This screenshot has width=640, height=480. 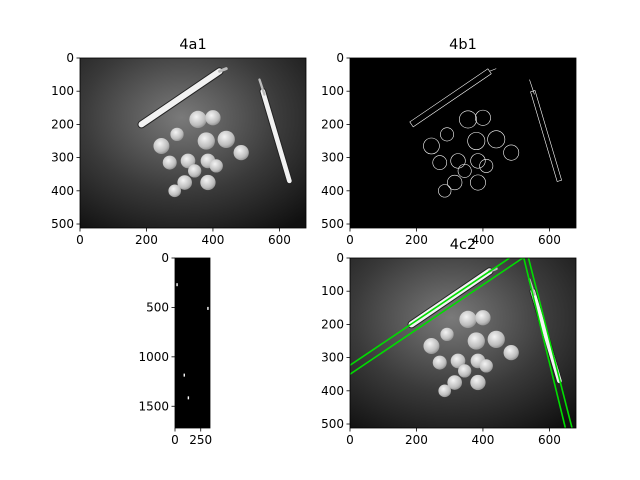 What do you see at coordinates (450, 98) in the screenshot?
I see `pen-edge` at bounding box center [450, 98].